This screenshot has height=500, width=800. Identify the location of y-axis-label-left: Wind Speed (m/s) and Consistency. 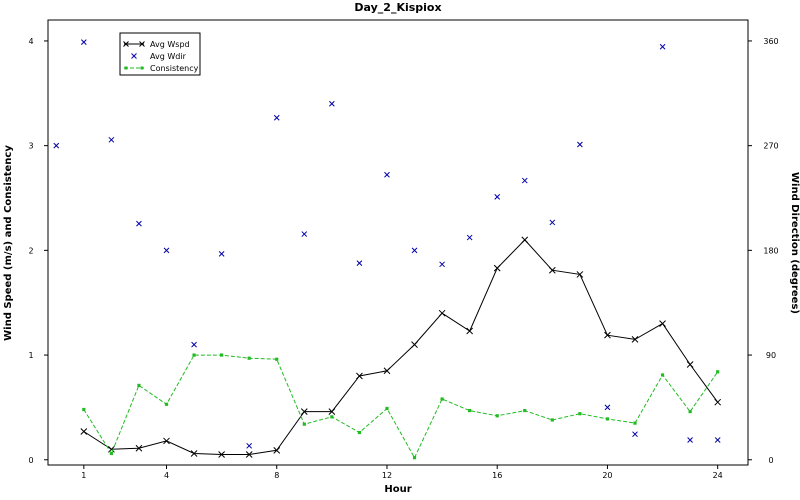
(8, 243).